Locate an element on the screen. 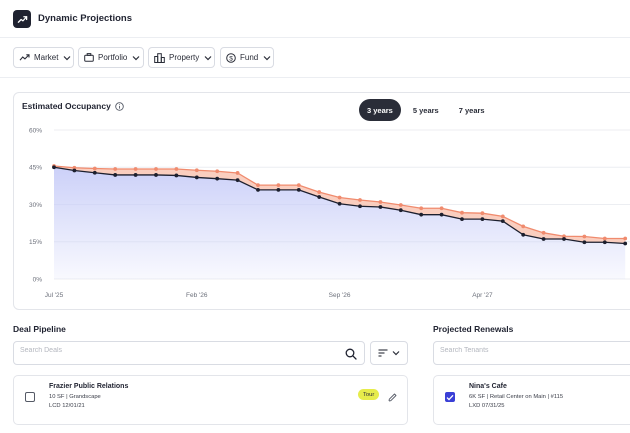  occupancy-title: Estimated Occupancy is located at coordinates (66, 106).